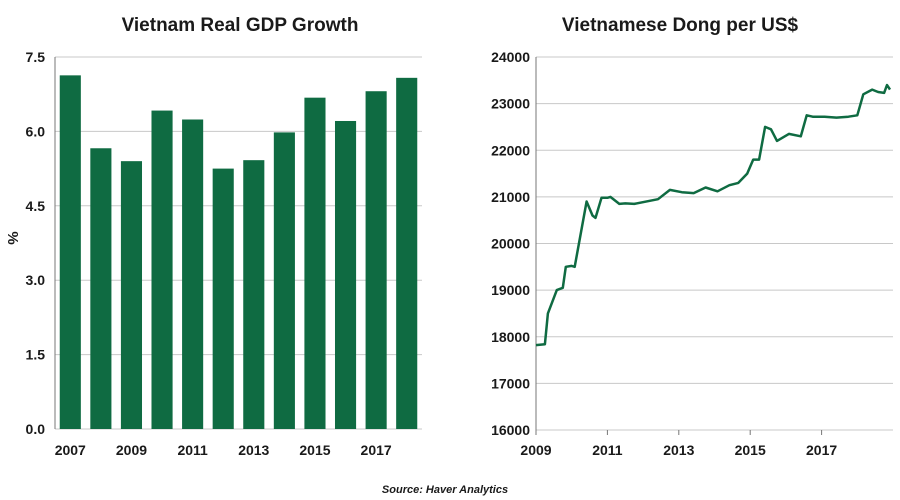  What do you see at coordinates (70, 450) in the screenshot?
I see `gdp-x-tick-label: 2007` at bounding box center [70, 450].